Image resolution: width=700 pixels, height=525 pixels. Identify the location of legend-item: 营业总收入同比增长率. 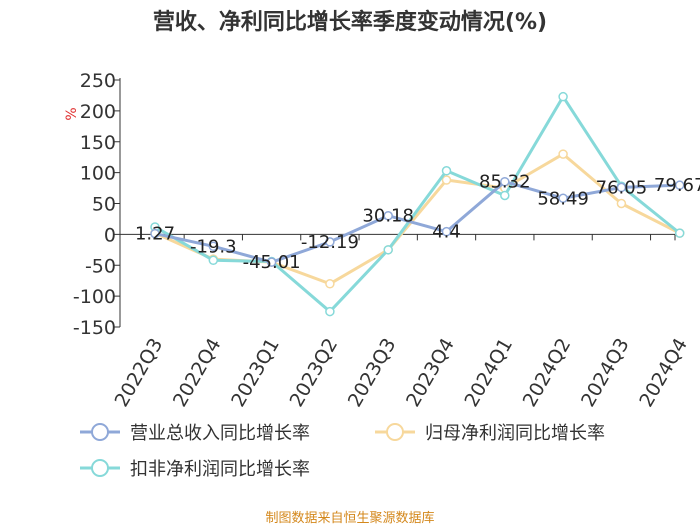
(195, 433).